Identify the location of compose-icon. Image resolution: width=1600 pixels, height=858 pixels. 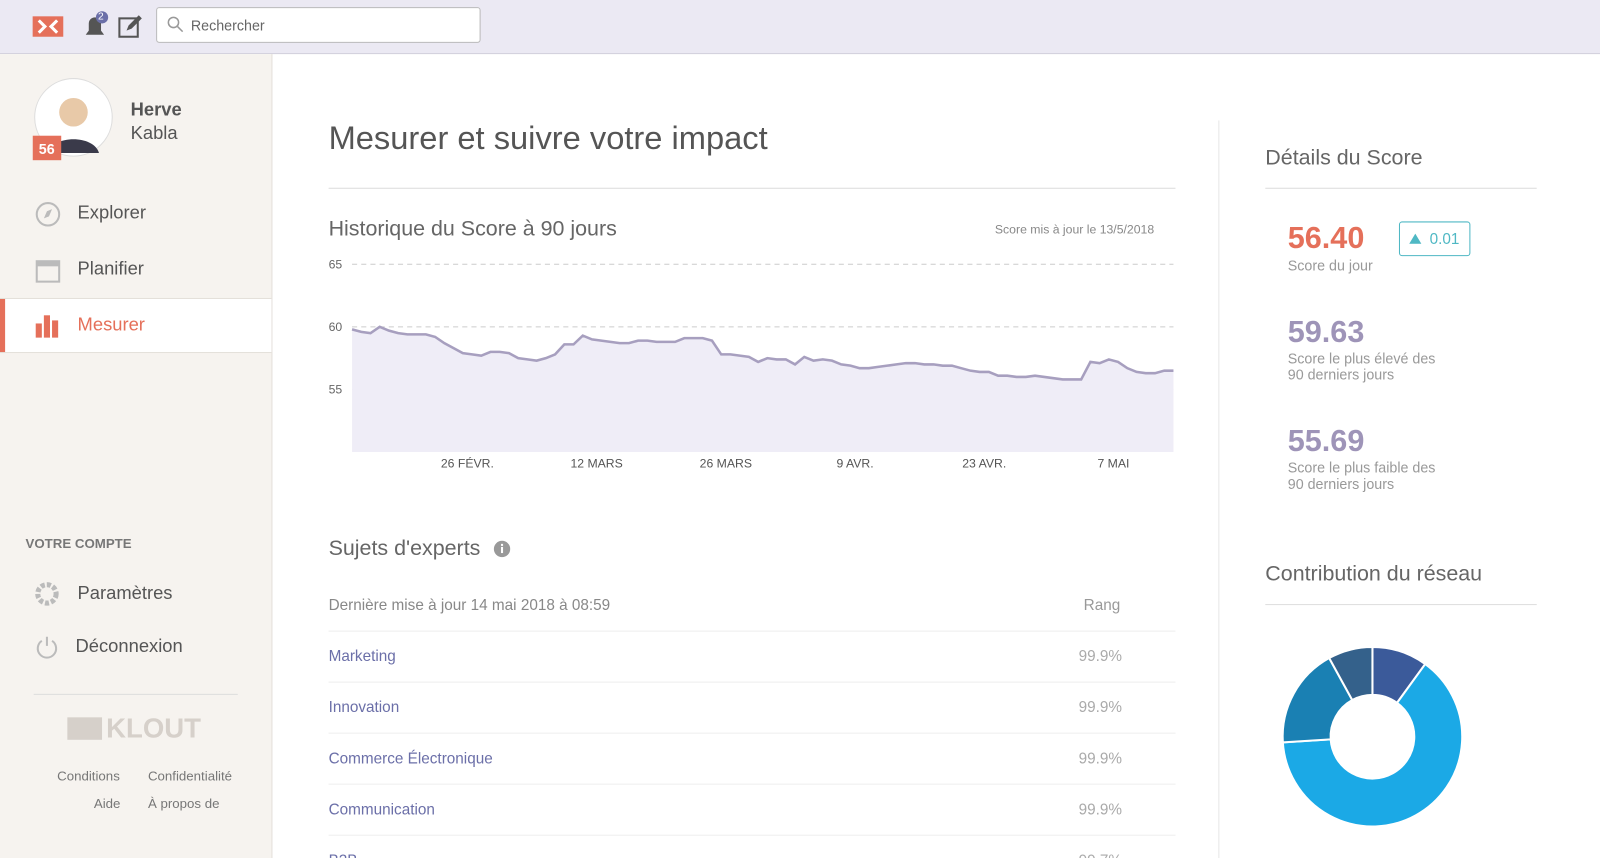
(130, 26).